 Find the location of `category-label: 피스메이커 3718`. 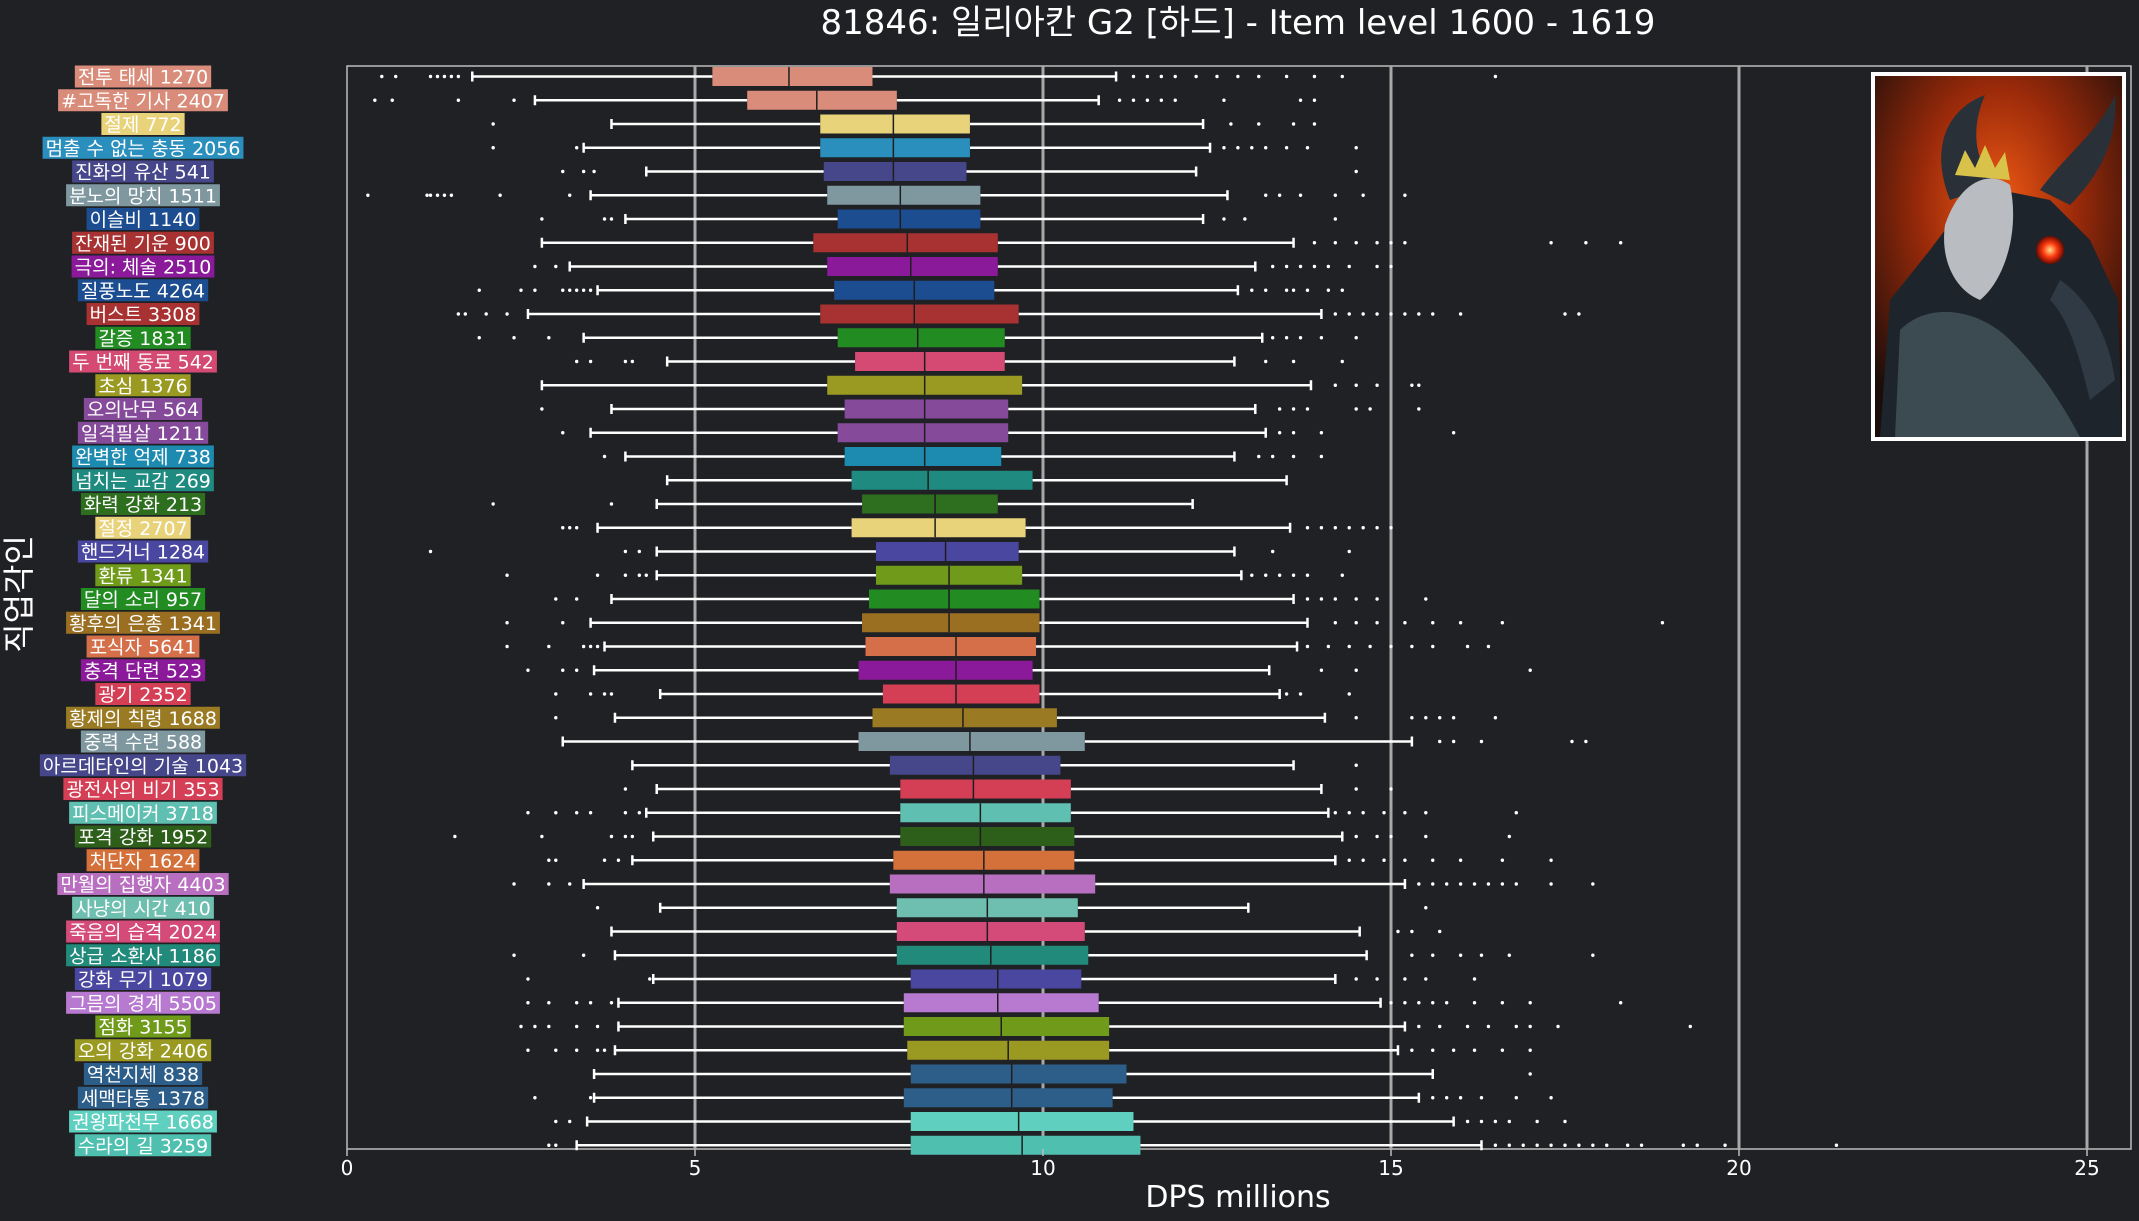

category-label: 피스메이커 3718 is located at coordinates (143, 814).